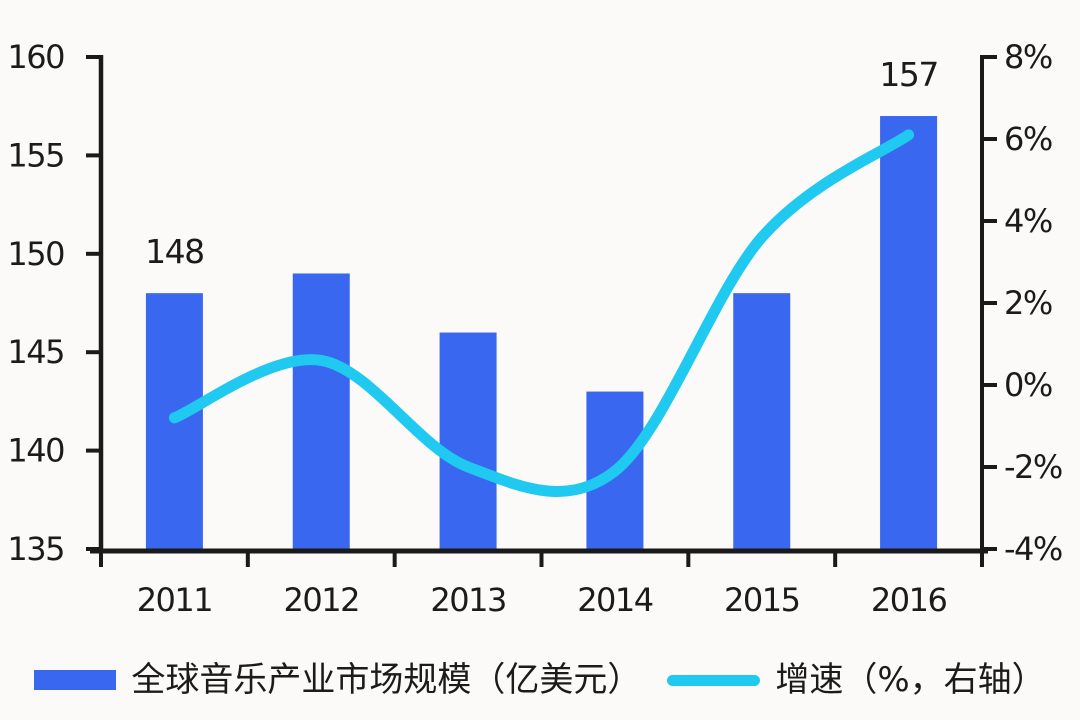 This screenshot has width=1080, height=720. What do you see at coordinates (762, 422) in the screenshot?
I see `bar-2015` at bounding box center [762, 422].